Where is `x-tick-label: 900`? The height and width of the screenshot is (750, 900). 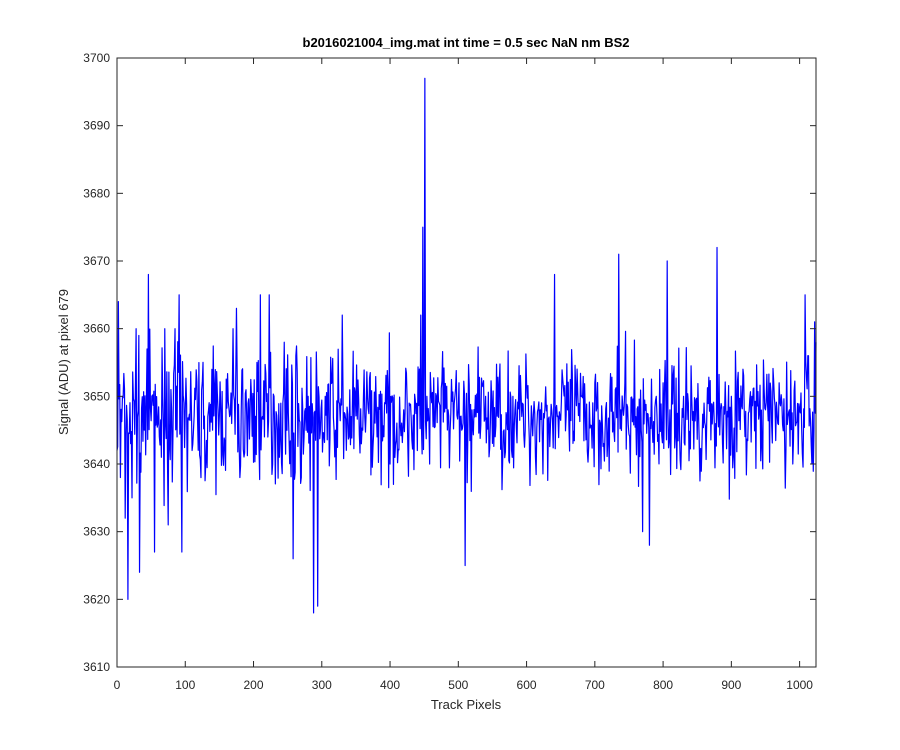
x-tick-label: 900 is located at coordinates (731, 685).